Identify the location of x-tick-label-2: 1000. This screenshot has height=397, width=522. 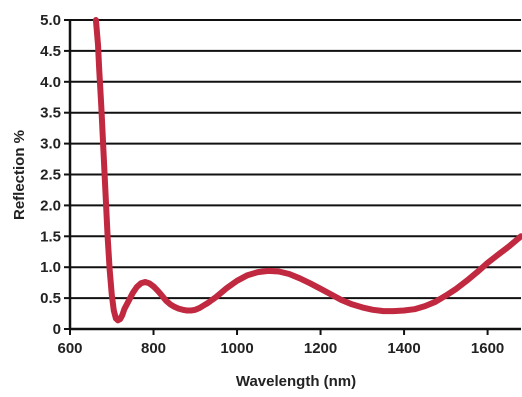
(236, 348).